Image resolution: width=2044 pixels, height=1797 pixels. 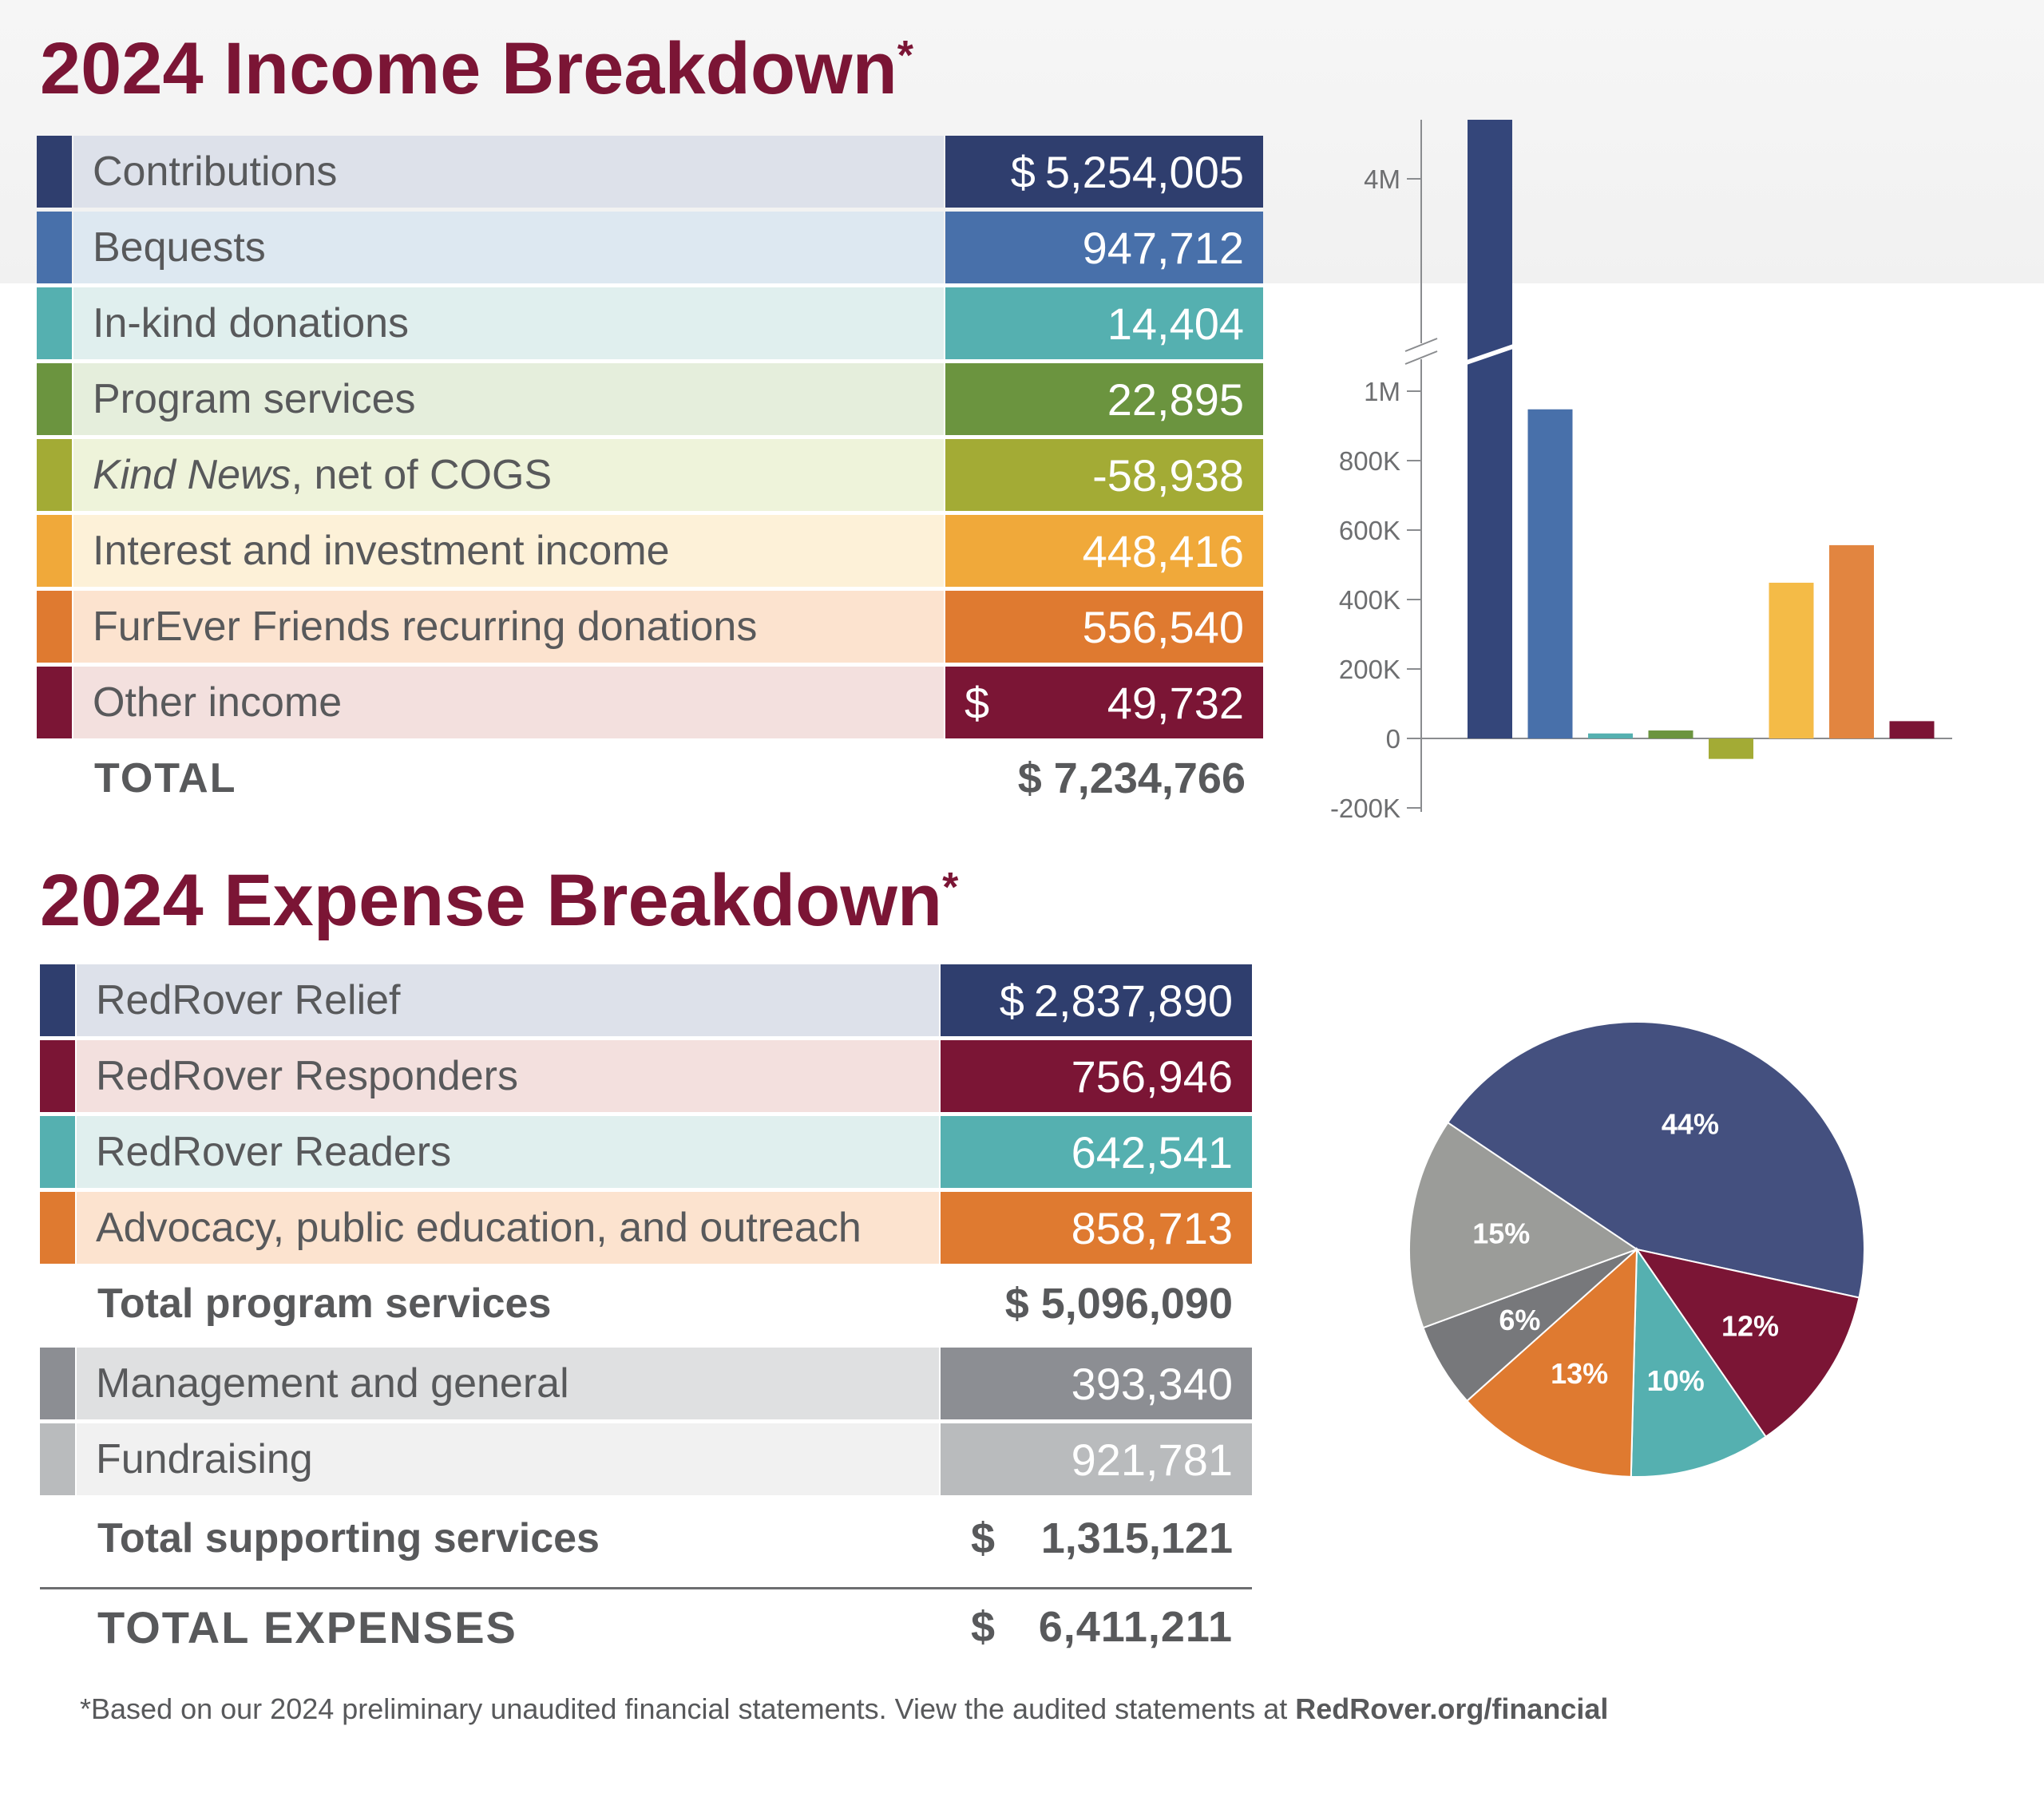 What do you see at coordinates (499, 900) in the screenshot?
I see `expense-title: 2024 Expense Breakdown*` at bounding box center [499, 900].